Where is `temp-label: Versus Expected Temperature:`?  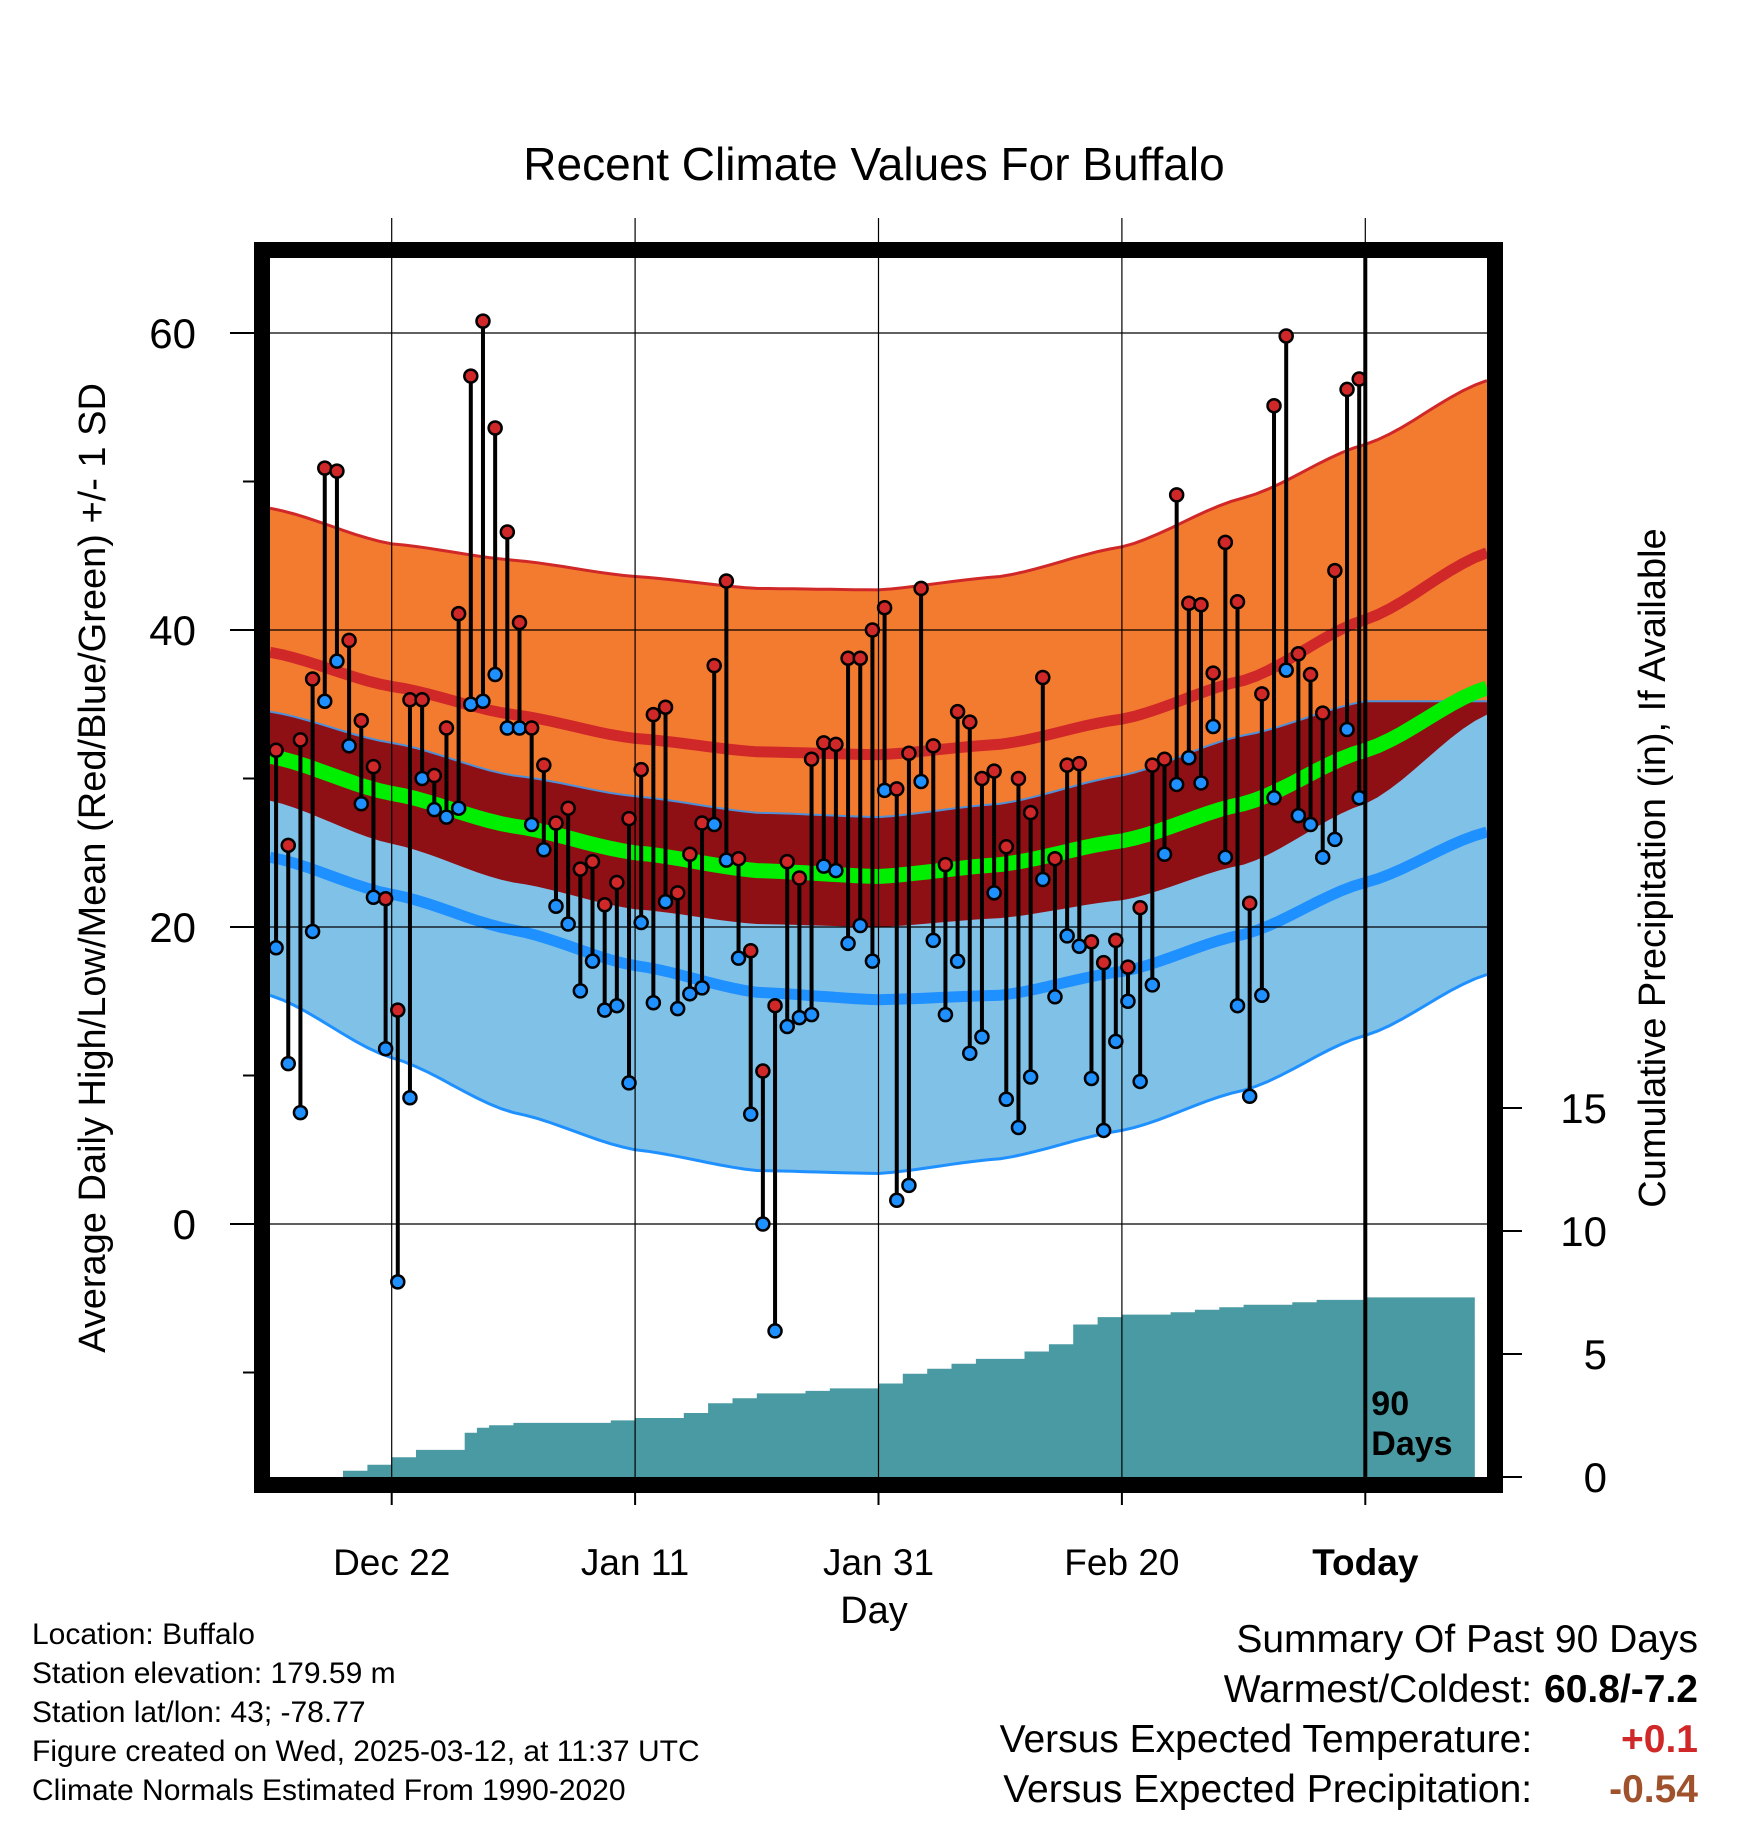
temp-label: Versus Expected Temperature: is located at coordinates (1266, 1739).